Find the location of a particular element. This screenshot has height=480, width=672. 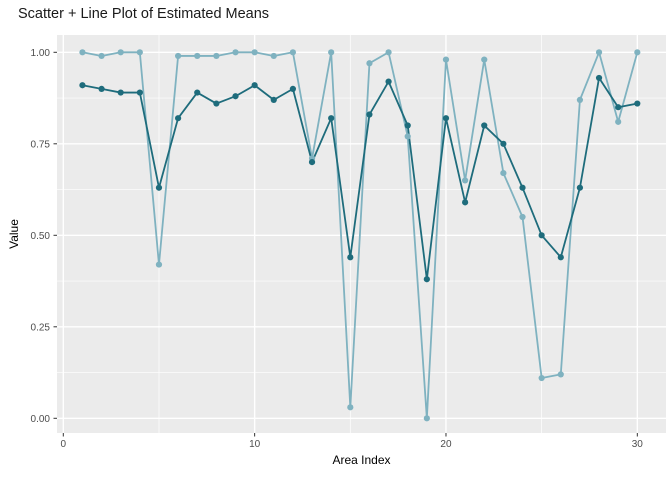

y-axis-title-box: Value is located at coordinates (14, 234).